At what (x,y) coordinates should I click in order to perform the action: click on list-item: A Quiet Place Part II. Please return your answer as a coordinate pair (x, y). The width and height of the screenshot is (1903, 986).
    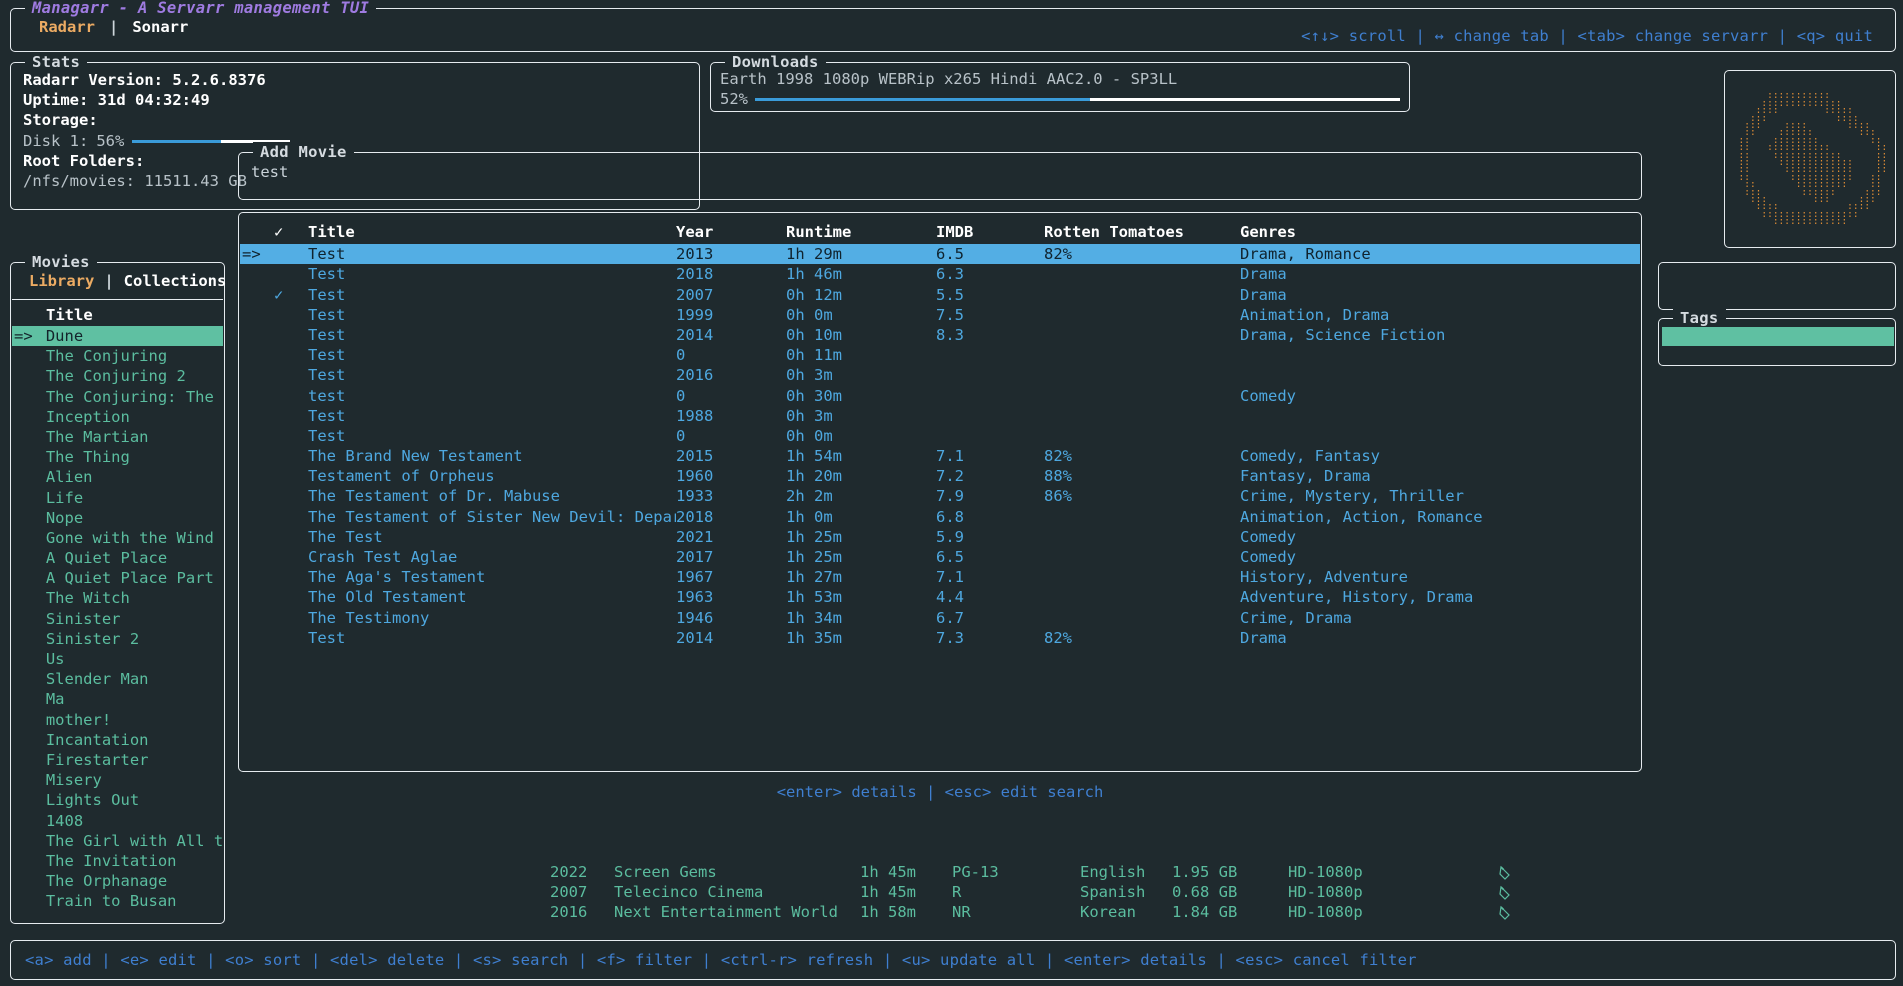
    Looking at the image, I should click on (117, 578).